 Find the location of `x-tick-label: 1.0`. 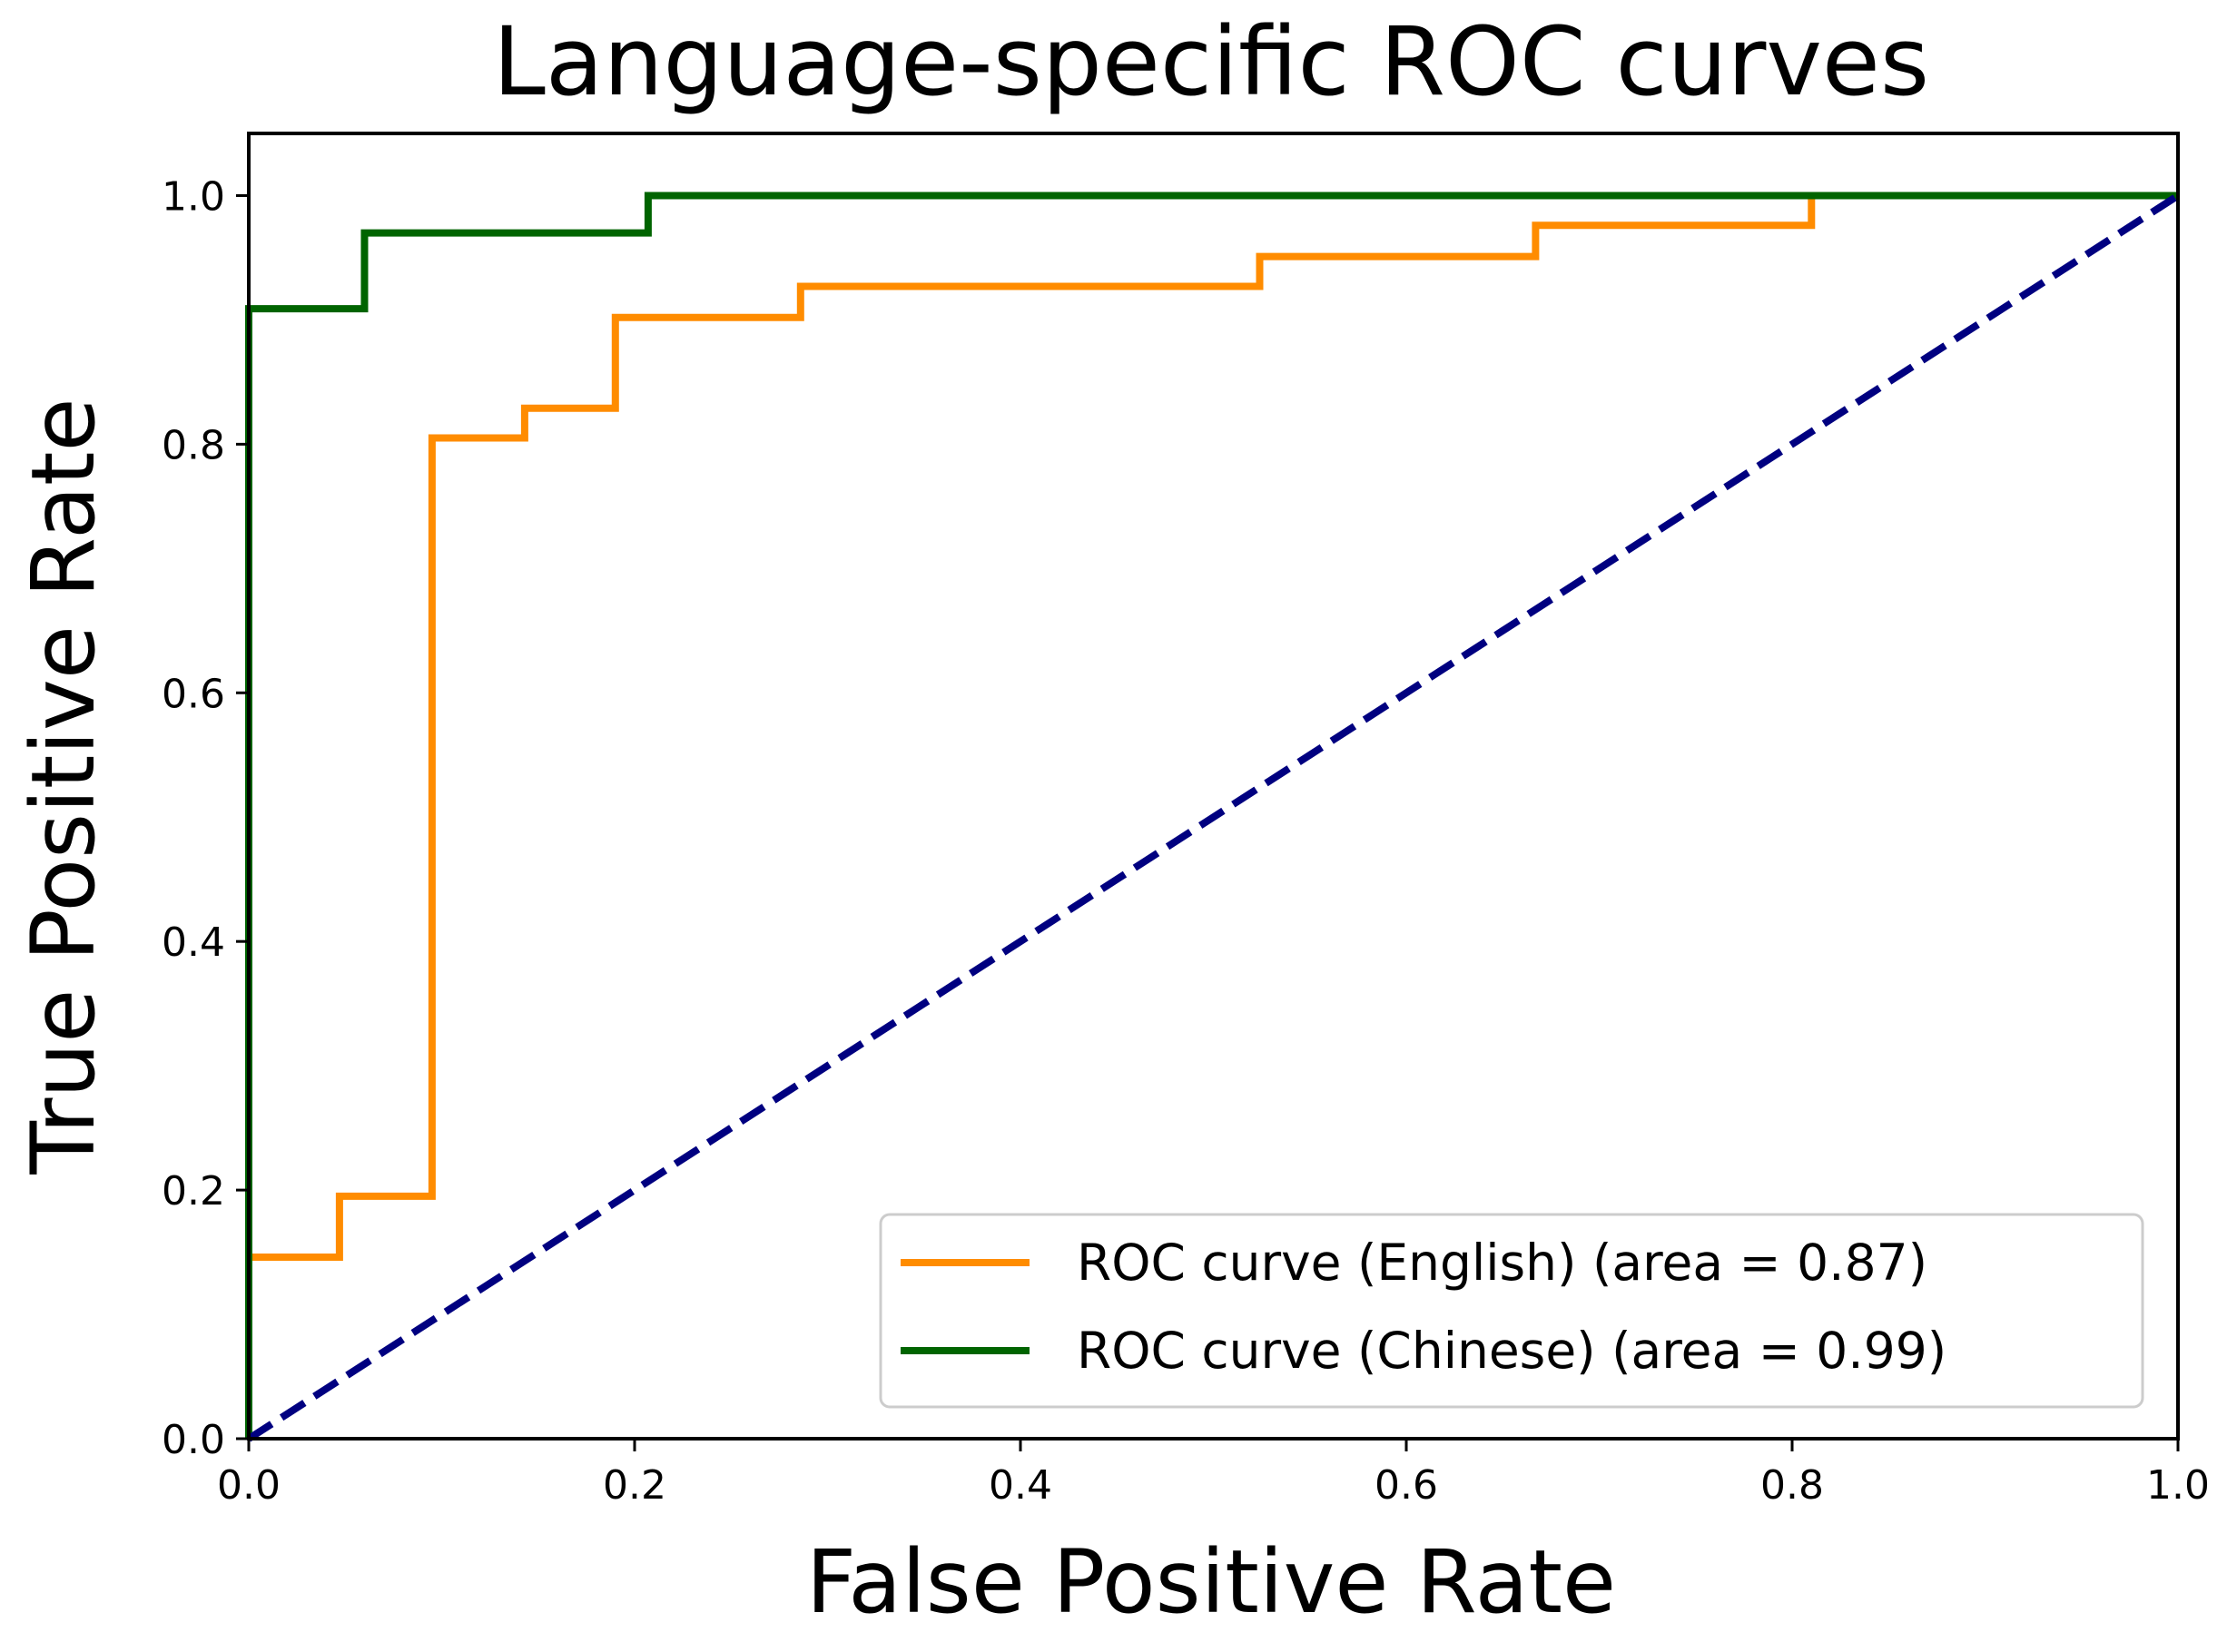

x-tick-label: 1.0 is located at coordinates (2178, 1485).